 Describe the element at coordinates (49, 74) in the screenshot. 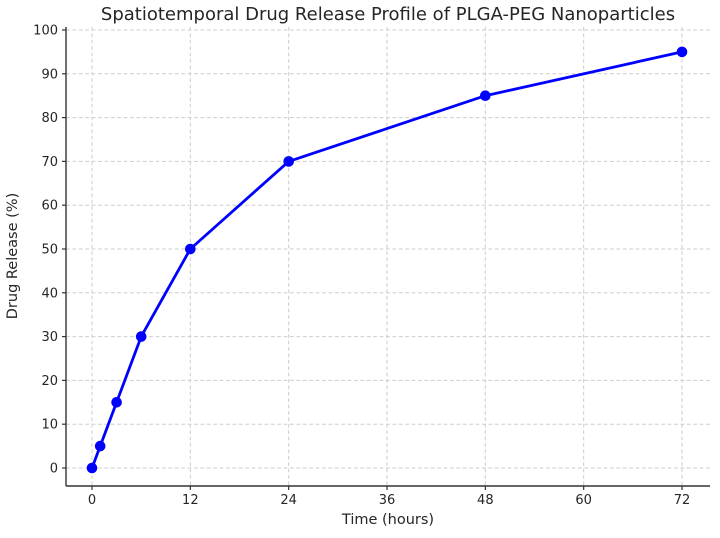

I see `y-tick-label: 90` at that location.